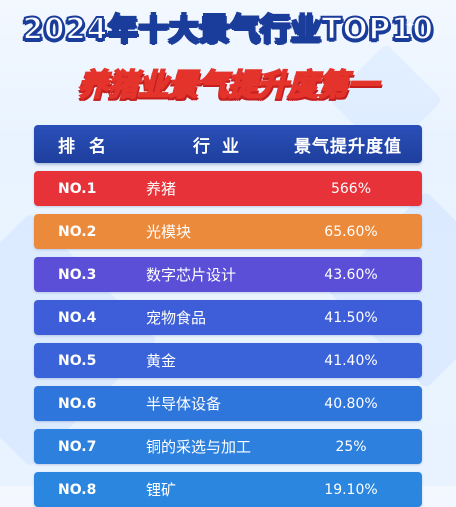  I want to click on row-rank: NO.5, so click(77, 360).